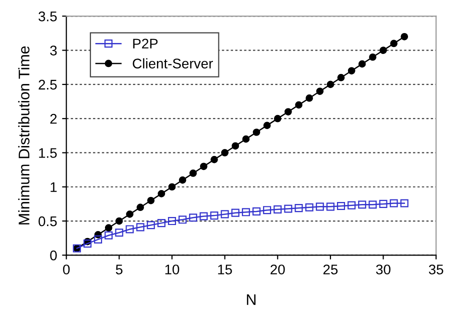 The width and height of the screenshot is (474, 323). I want to click on y-axis-title: Minimum Distribution Time, so click(24, 135).